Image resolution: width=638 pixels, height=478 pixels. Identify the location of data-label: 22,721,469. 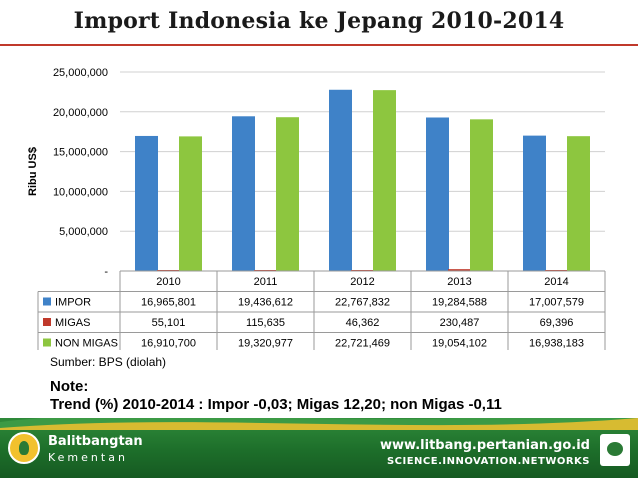
(362, 344).